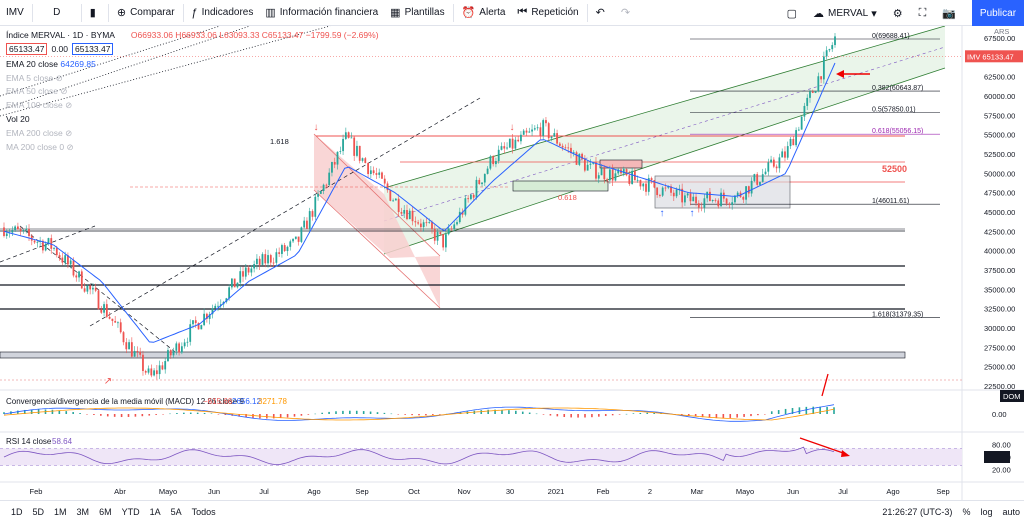 The width and height of the screenshot is (1024, 522). Describe the element at coordinates (547, 13) in the screenshot. I see `replay-button: ⏮ Repetición` at that location.